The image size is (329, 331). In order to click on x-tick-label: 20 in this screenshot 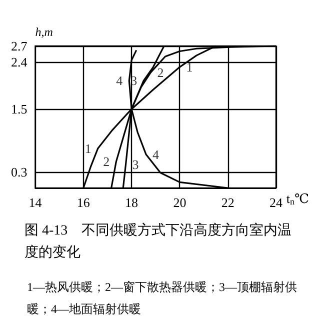, I will do `click(179, 202)`.